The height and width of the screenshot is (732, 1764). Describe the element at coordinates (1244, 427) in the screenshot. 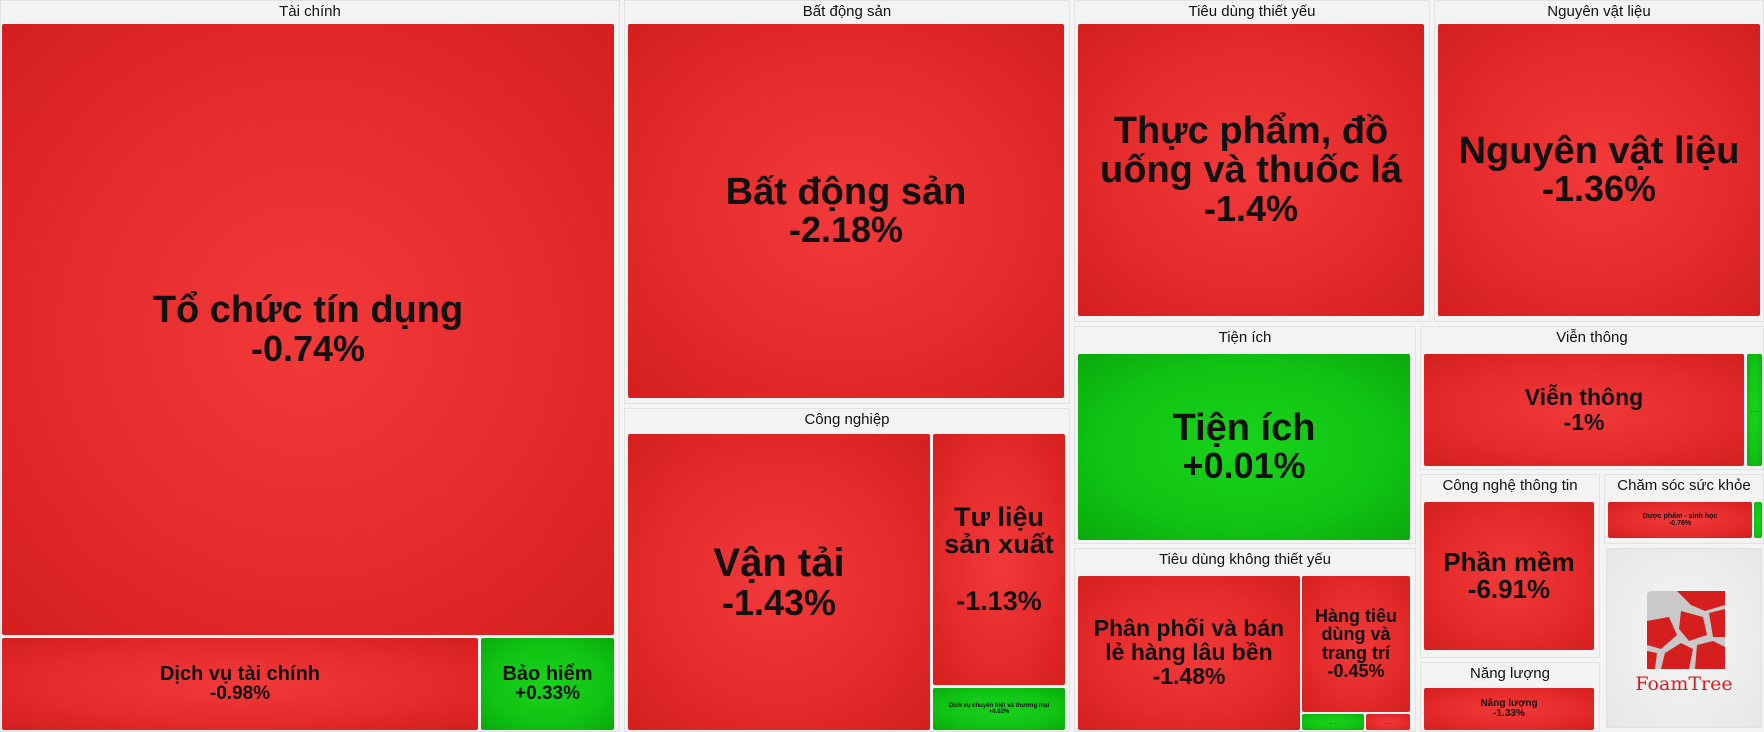

I see `sector-name: Tiện ích` at that location.